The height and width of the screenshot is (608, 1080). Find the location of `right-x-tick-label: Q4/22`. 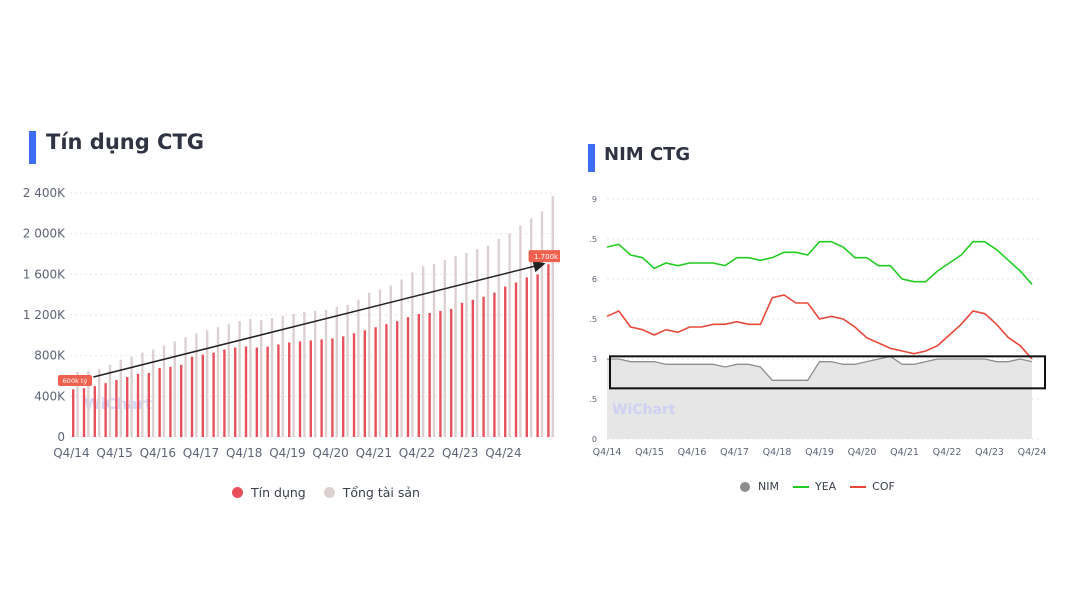

right-x-tick-label: Q4/22 is located at coordinates (947, 452).